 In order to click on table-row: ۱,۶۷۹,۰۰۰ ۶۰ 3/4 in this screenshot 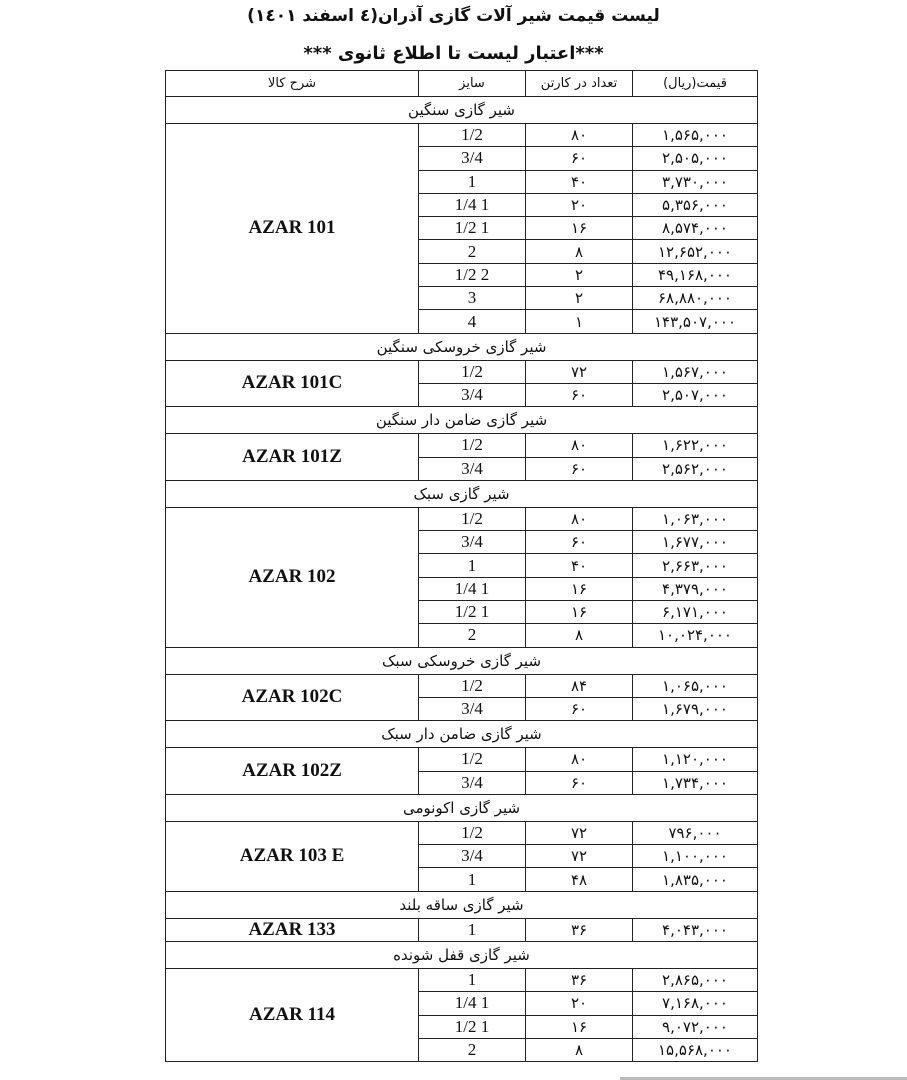, I will do `click(462, 709)`.